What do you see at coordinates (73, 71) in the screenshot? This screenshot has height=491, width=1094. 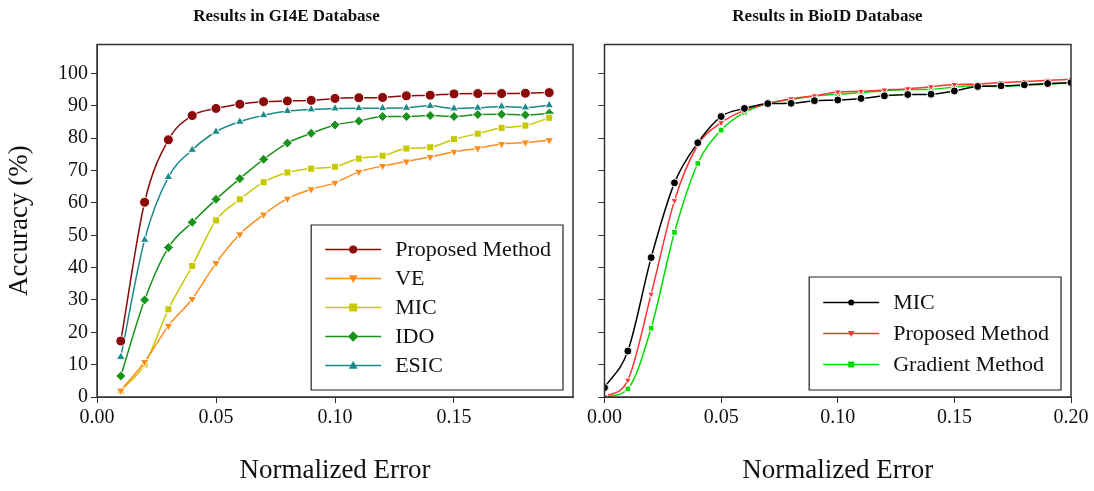 I see `y-tick-label: 100` at bounding box center [73, 71].